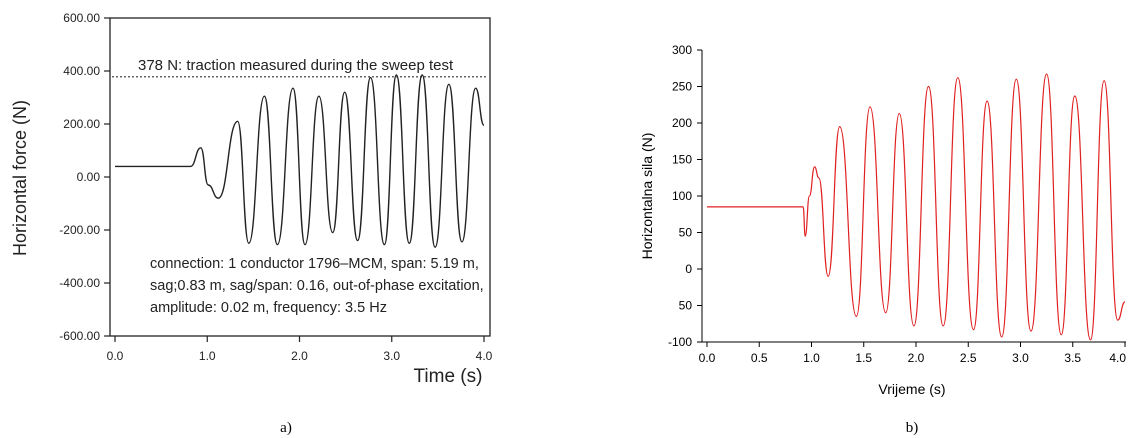 The image size is (1130, 438). Describe the element at coordinates (207, 356) in the screenshot. I see `chart-a-x-tick-label: 1.0` at that location.